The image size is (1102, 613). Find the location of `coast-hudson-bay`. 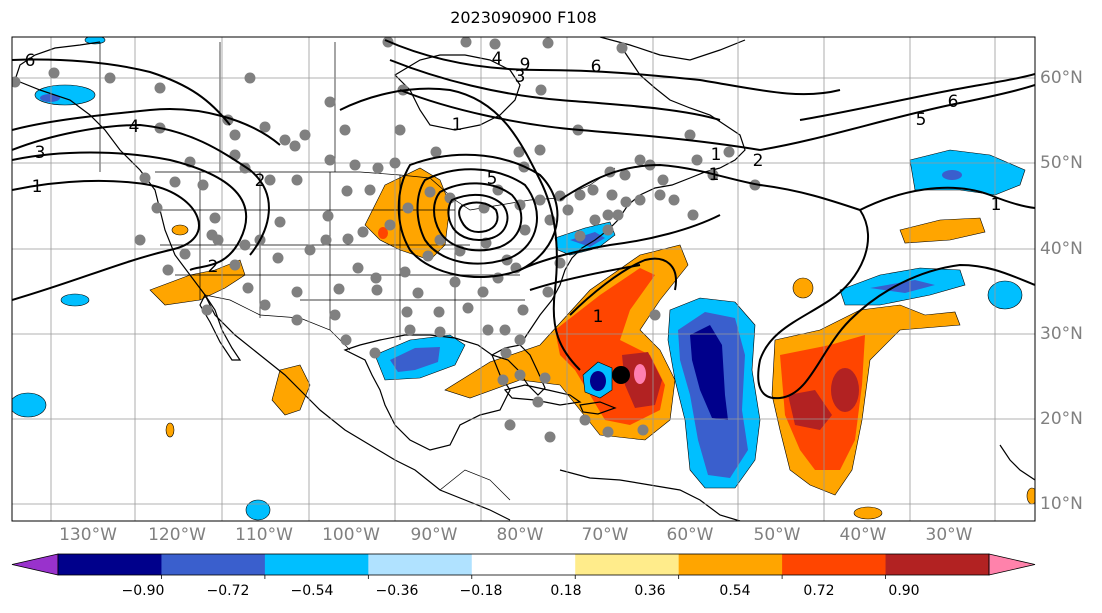

coast-hudson-bay is located at coordinates (457, 92).